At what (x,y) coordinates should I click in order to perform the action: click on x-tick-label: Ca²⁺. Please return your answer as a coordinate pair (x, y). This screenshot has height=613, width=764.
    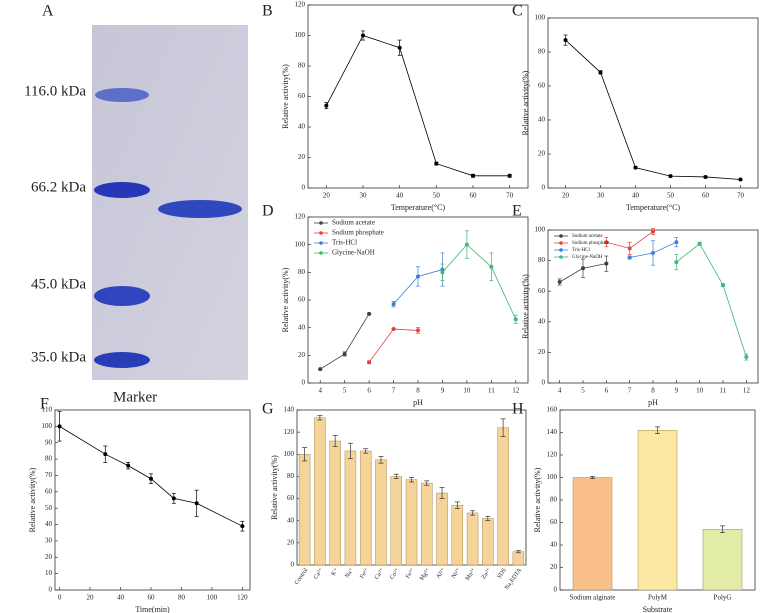
    Looking at the image, I should click on (318, 574).